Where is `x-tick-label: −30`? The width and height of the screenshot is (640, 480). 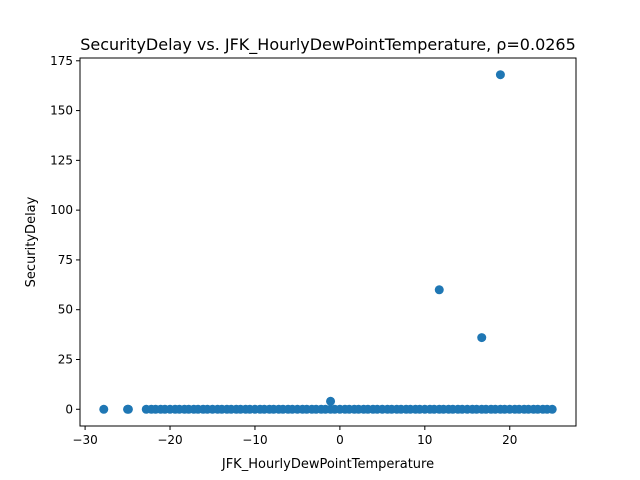 x-tick-label: −30 is located at coordinates (84, 440).